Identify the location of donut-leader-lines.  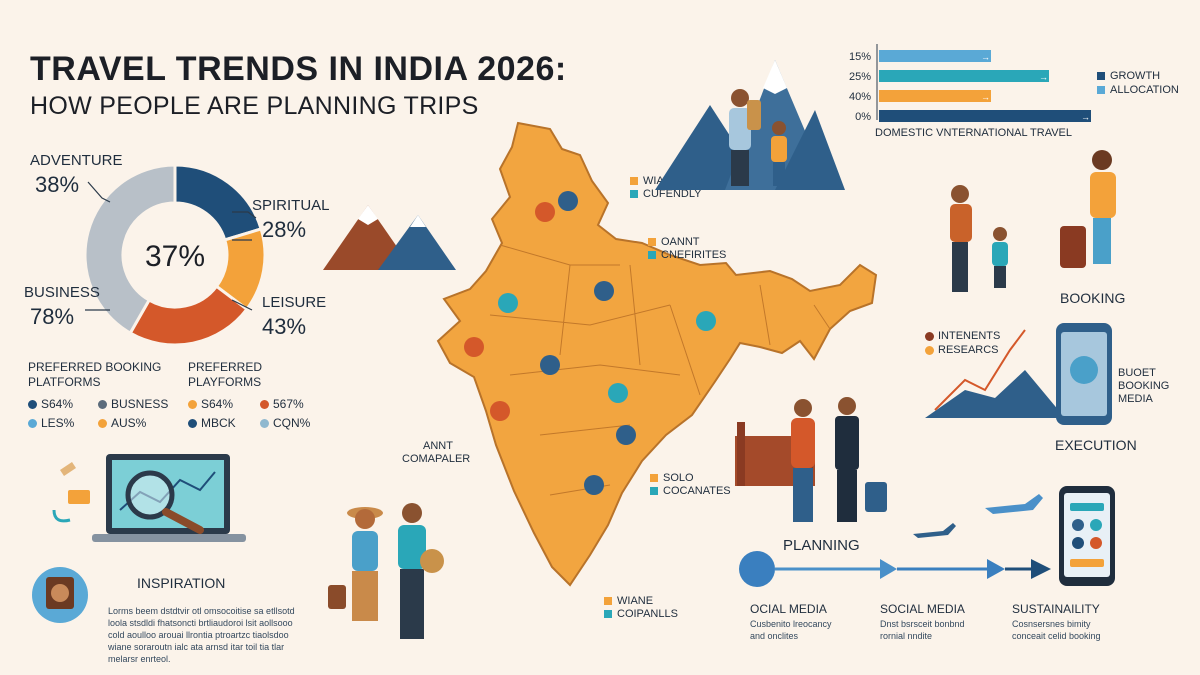
(171, 246).